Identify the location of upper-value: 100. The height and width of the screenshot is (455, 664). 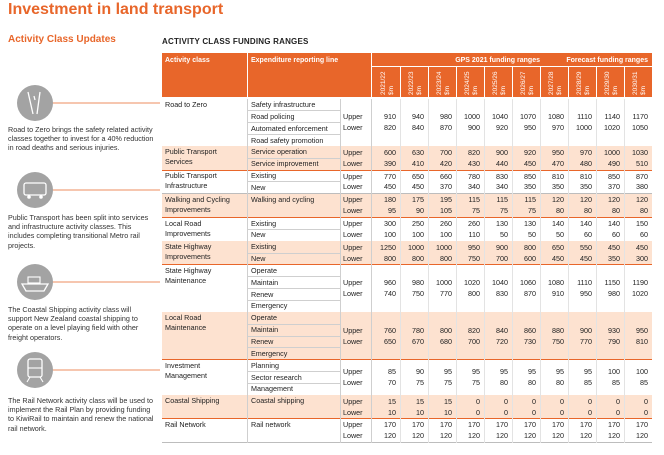
(642, 372).